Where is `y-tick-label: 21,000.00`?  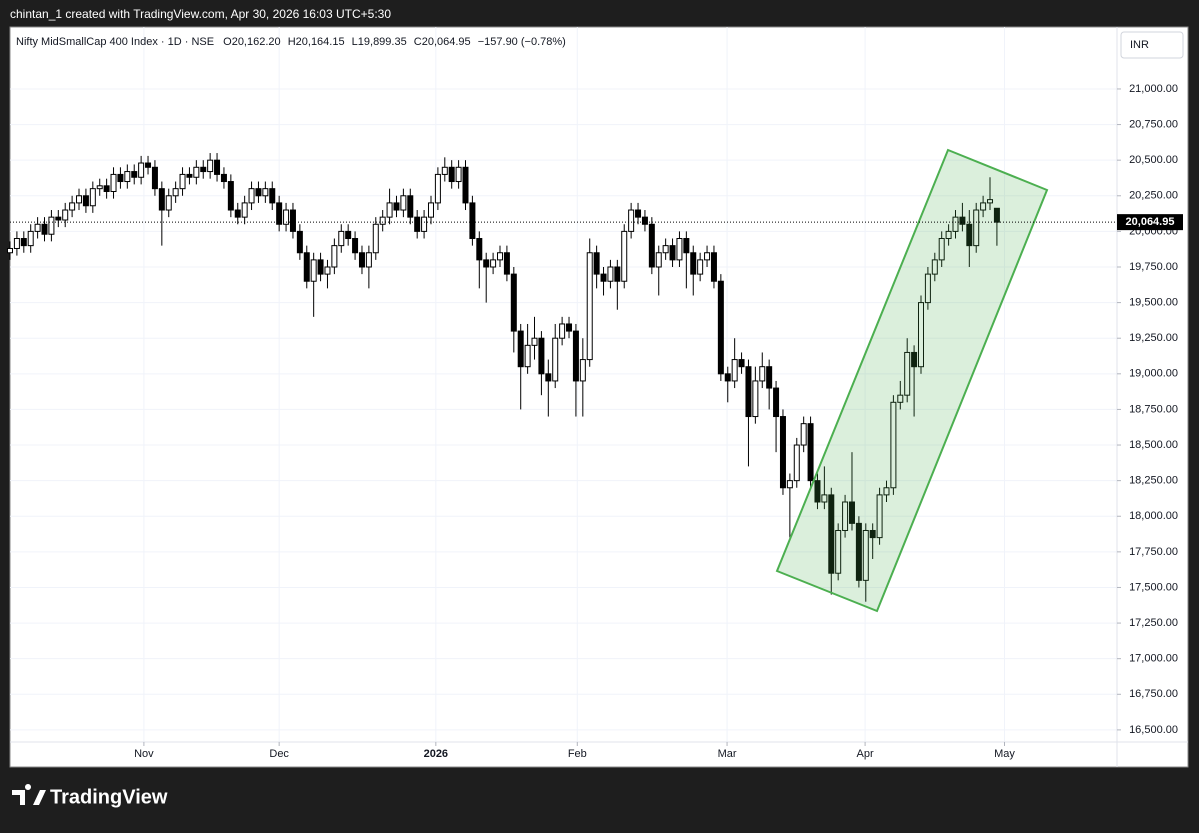
y-tick-label: 21,000.00 is located at coordinates (1153, 89).